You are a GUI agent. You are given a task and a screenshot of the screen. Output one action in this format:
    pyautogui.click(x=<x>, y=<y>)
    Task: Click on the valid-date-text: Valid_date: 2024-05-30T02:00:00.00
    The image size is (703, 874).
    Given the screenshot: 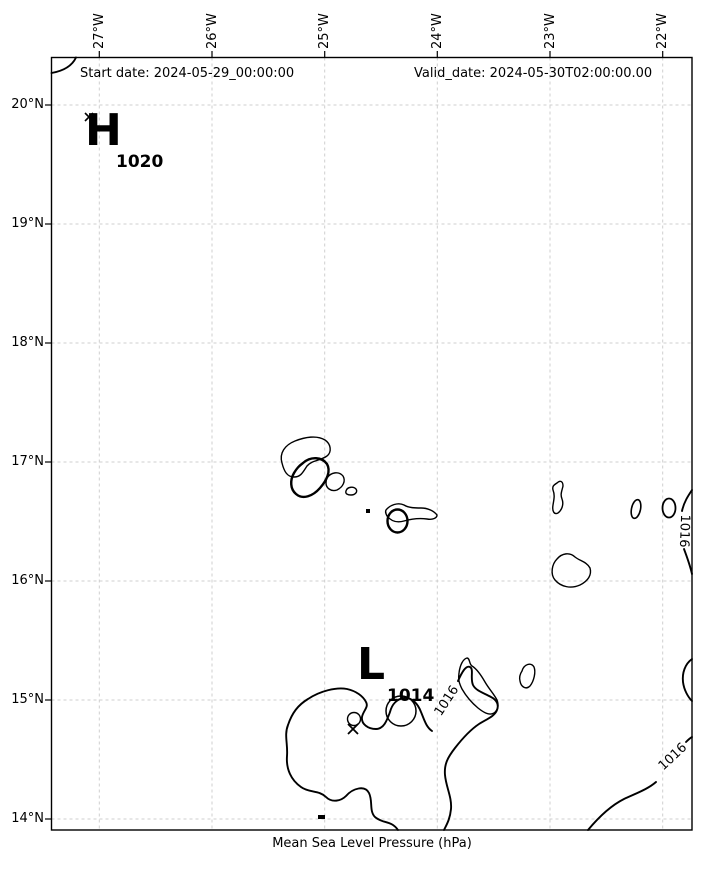 What is the action you would take?
    pyautogui.click(x=533, y=73)
    